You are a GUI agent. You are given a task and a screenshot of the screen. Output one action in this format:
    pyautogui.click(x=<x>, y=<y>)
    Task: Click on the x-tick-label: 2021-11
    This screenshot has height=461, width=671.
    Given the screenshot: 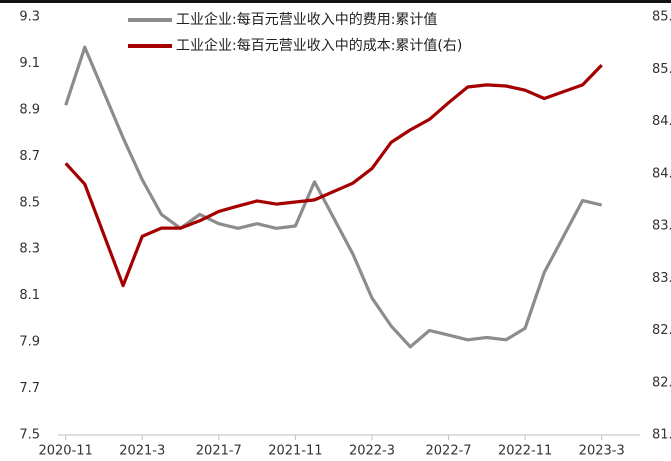 What is the action you would take?
    pyautogui.click(x=295, y=451)
    